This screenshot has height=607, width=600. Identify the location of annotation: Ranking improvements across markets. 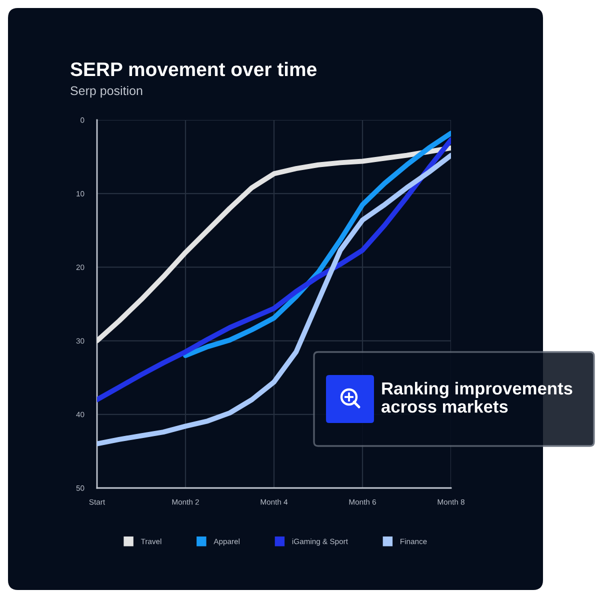
(477, 397).